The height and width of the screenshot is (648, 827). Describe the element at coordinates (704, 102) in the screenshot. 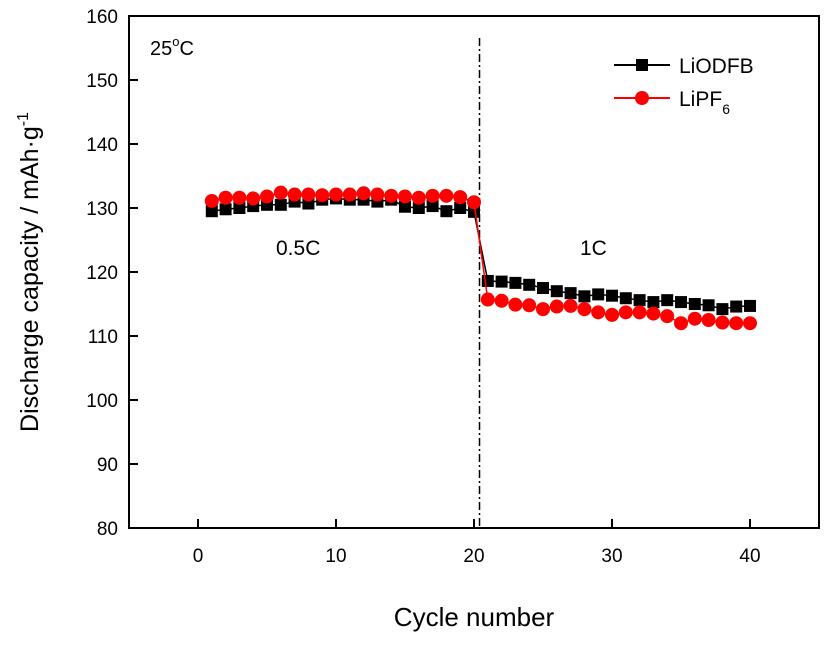

I see `legend-label-lipf6: LiPF6` at that location.